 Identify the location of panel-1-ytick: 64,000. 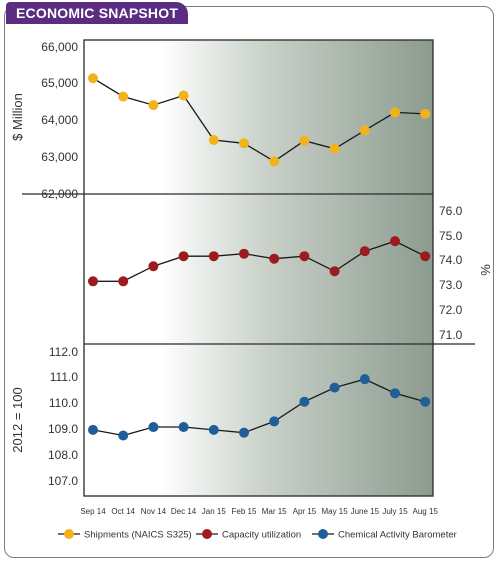
(59, 120).